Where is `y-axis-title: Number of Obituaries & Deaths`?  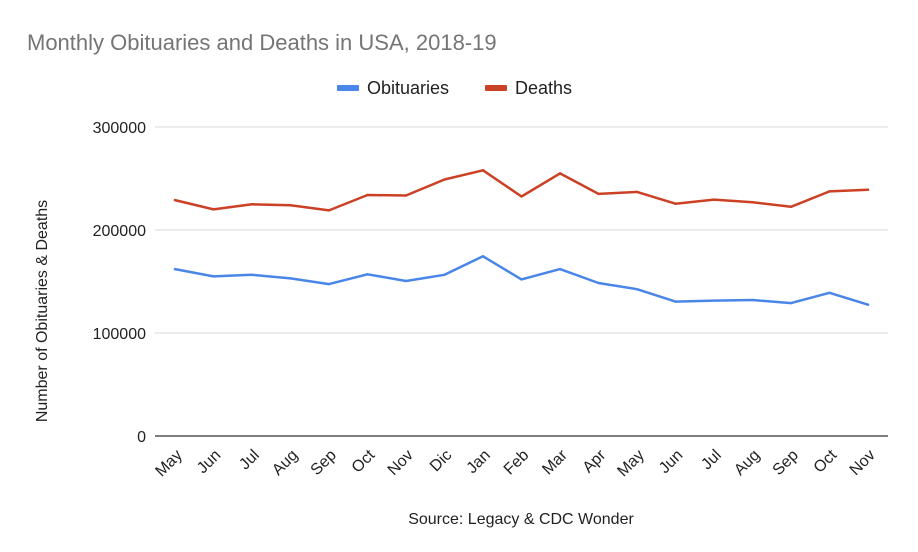 y-axis-title: Number of Obituaries & Deaths is located at coordinates (42, 311).